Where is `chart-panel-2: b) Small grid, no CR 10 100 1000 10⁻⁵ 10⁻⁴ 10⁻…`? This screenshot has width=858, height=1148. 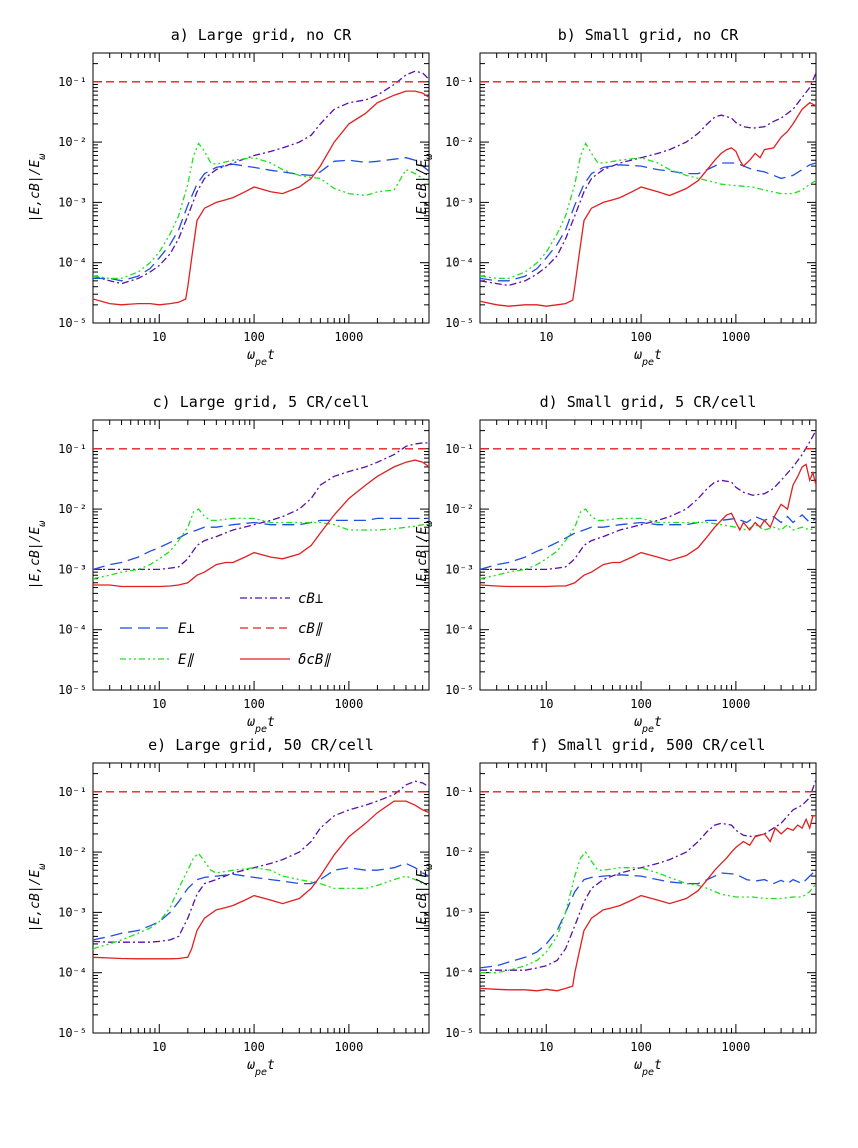 chart-panel-2: b) Small grid, no CR 10 100 1000 10⁻⁵ 10⁻⁴ 10⁻… is located at coordinates (616, 197).